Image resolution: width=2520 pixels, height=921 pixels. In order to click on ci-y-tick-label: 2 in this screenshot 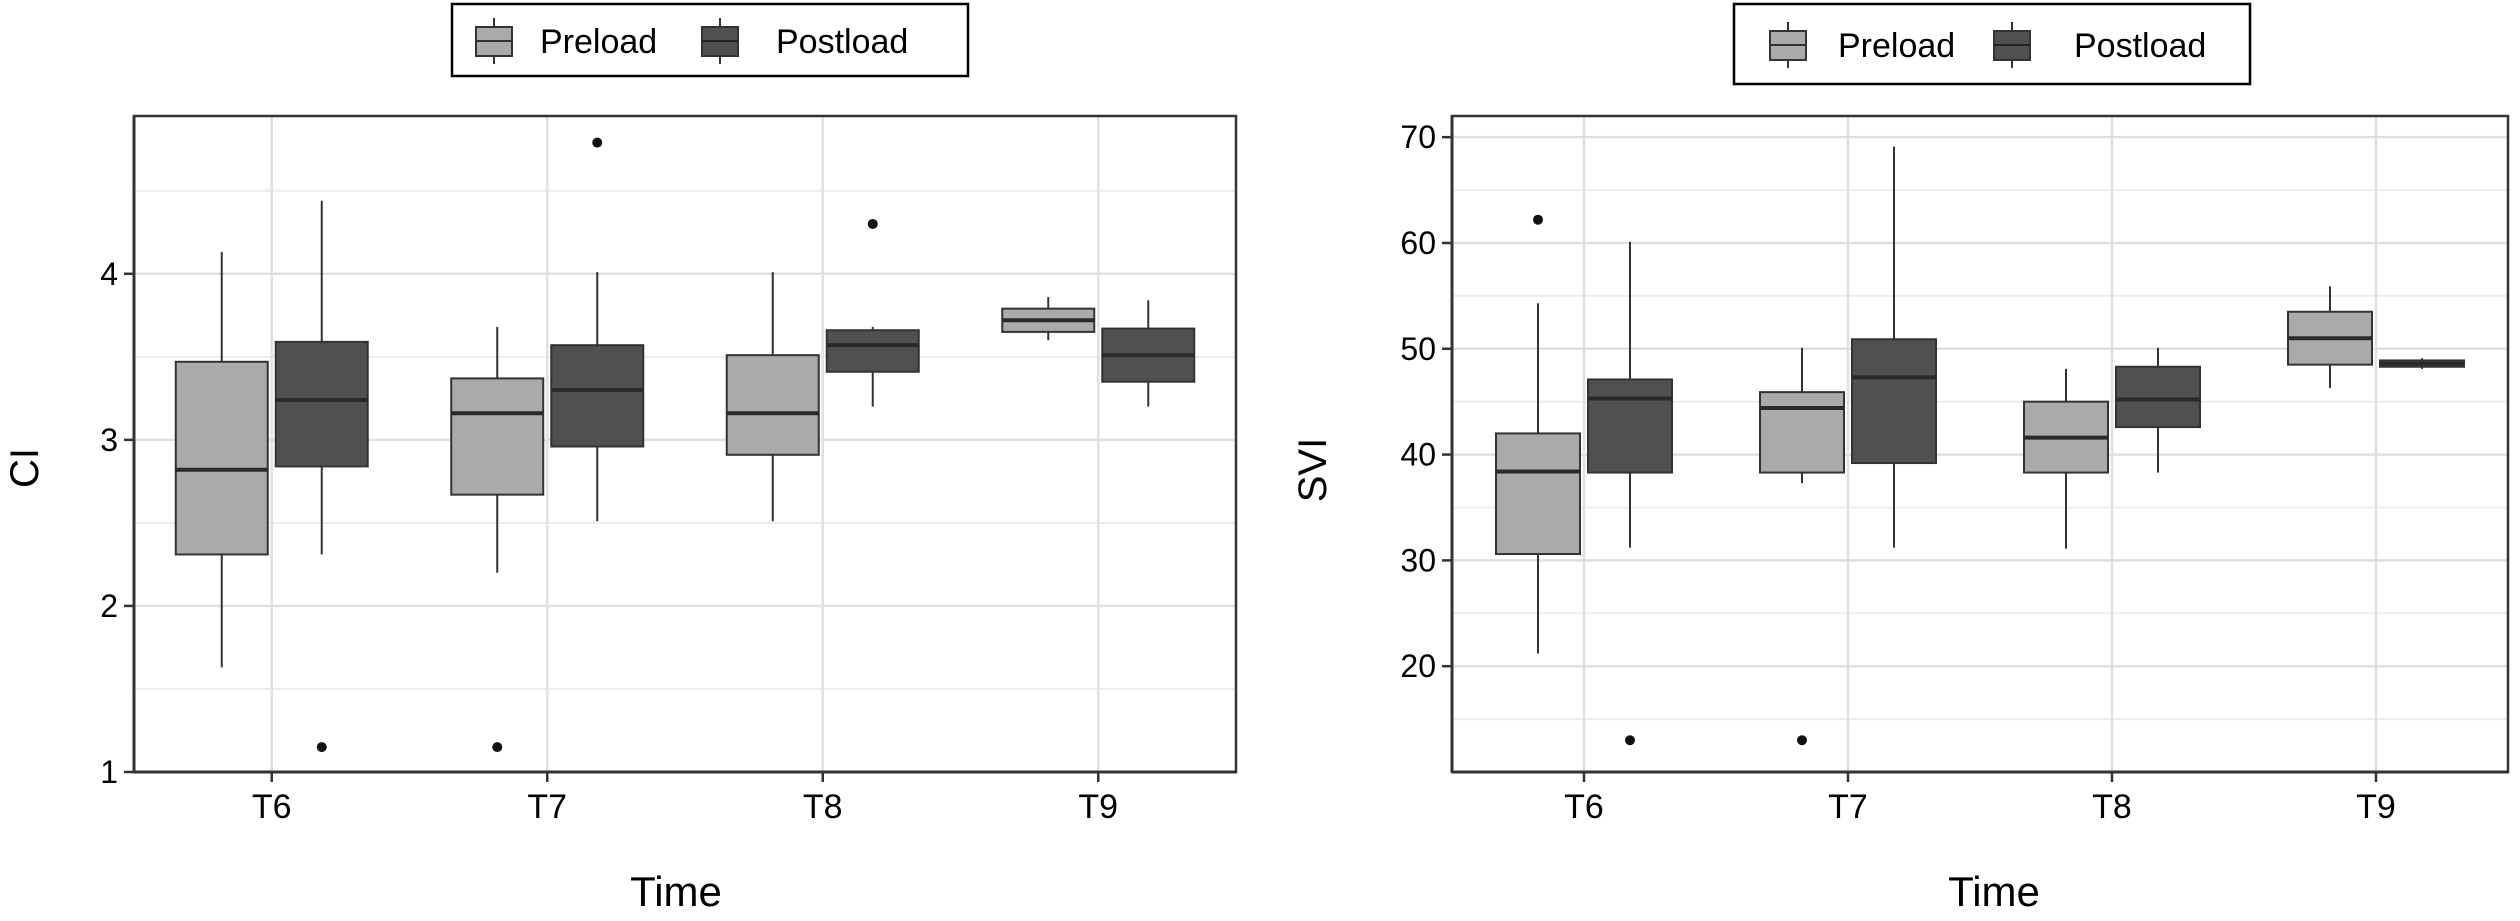, I will do `click(109, 606)`.